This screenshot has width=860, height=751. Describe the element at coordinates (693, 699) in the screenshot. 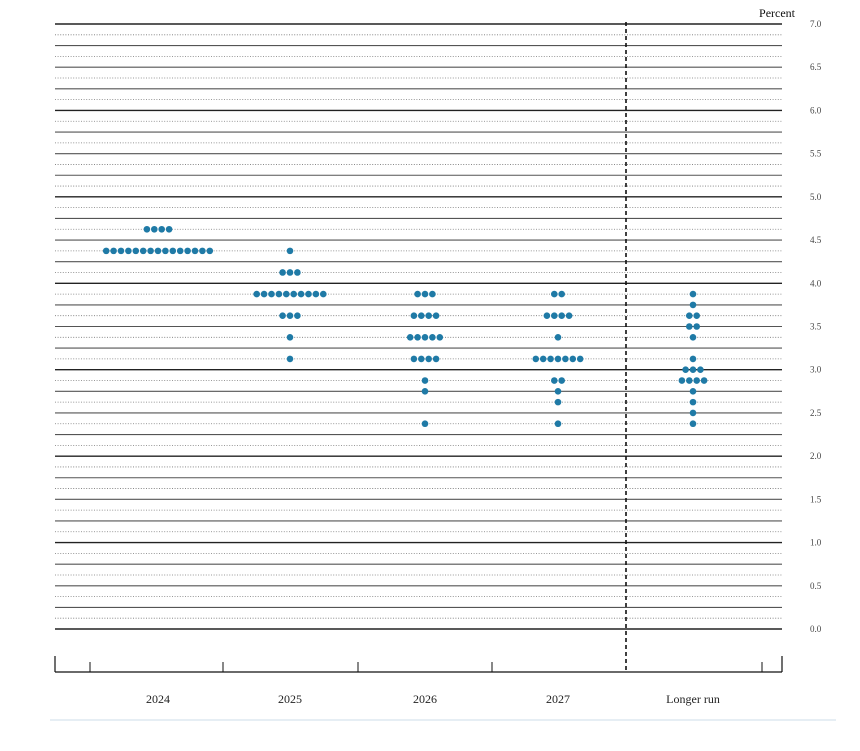

I see `x-category-label: Longer run` at that location.